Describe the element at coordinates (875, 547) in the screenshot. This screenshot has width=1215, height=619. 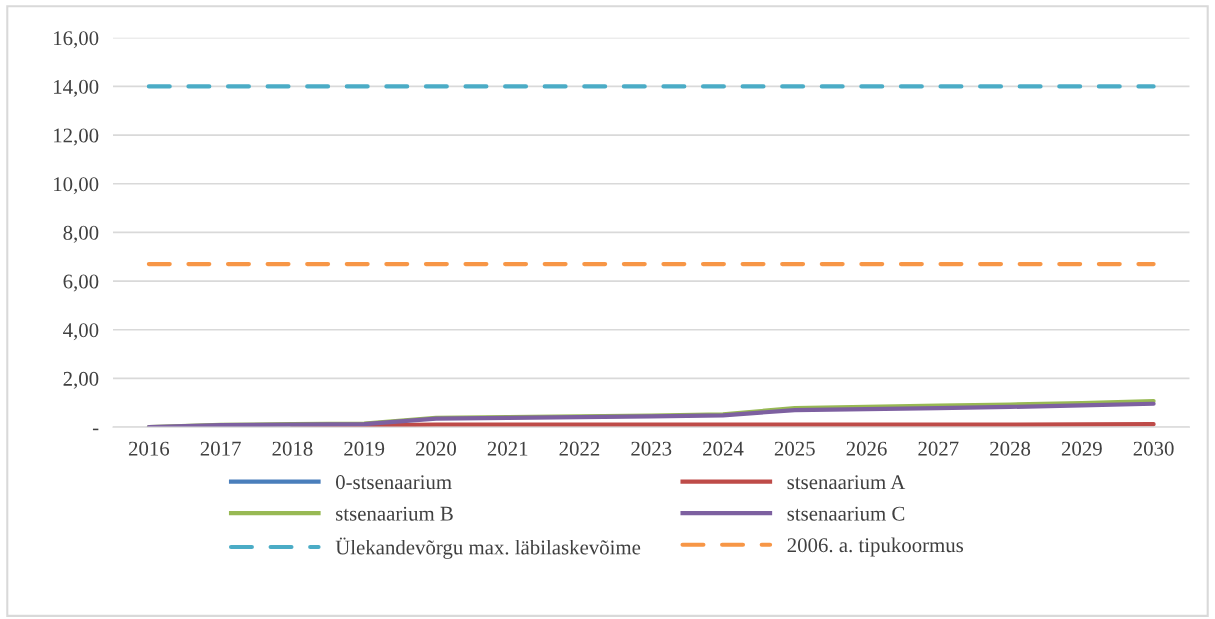
I see `legend-label: 2006. a. tipukoormus` at that location.